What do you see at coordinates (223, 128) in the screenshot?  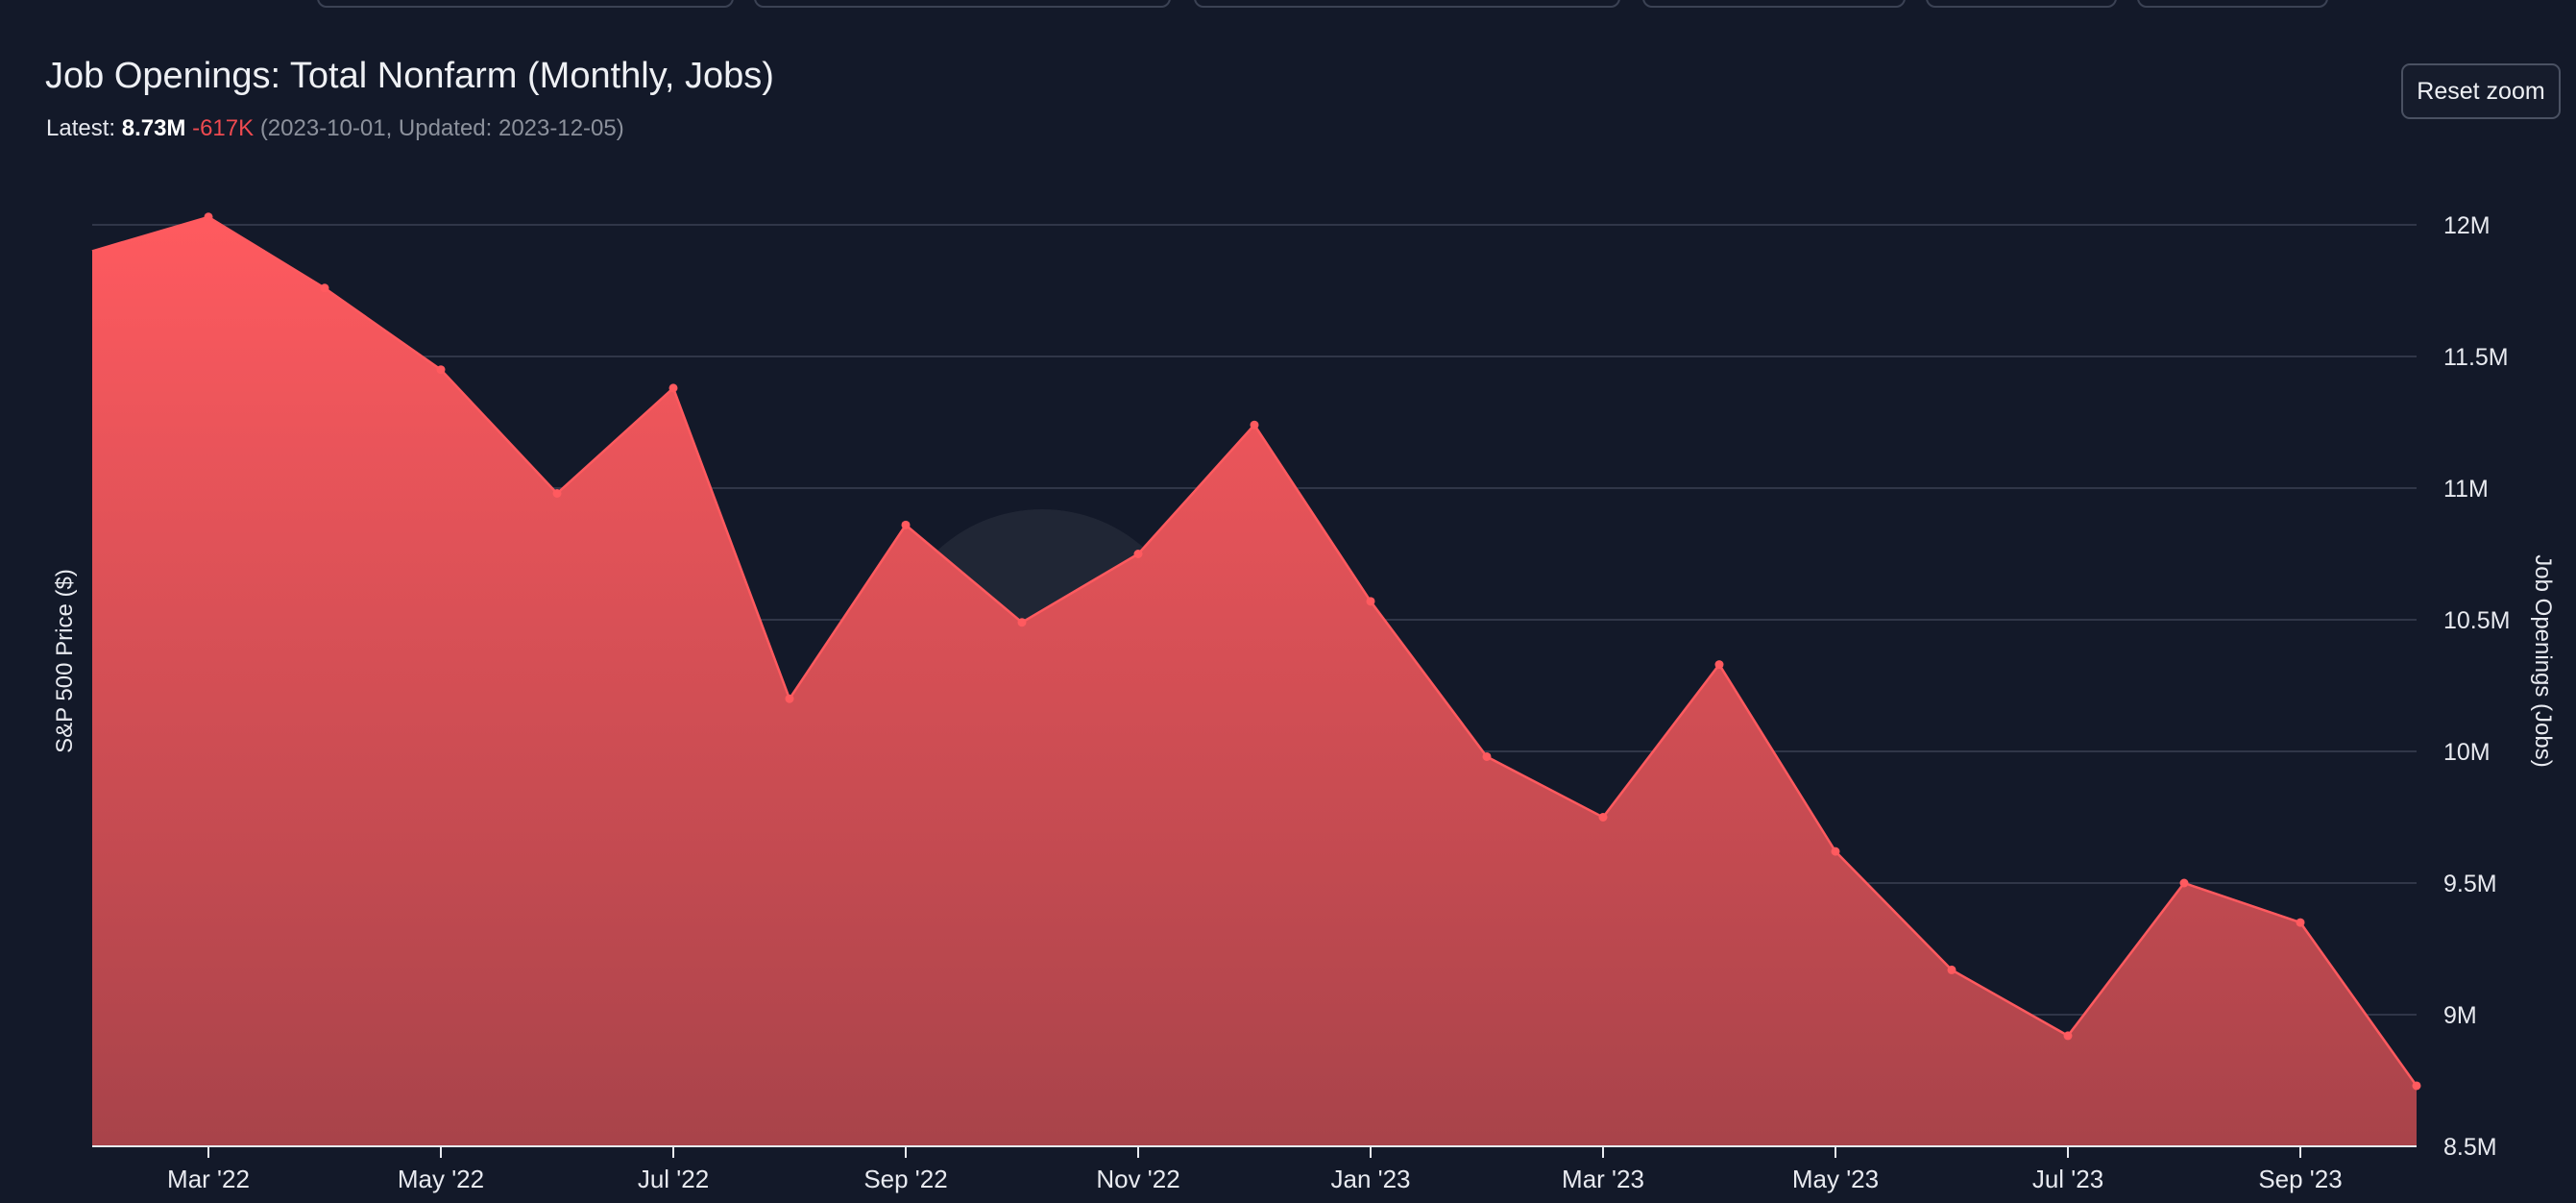 I see `latest-change: -617K` at bounding box center [223, 128].